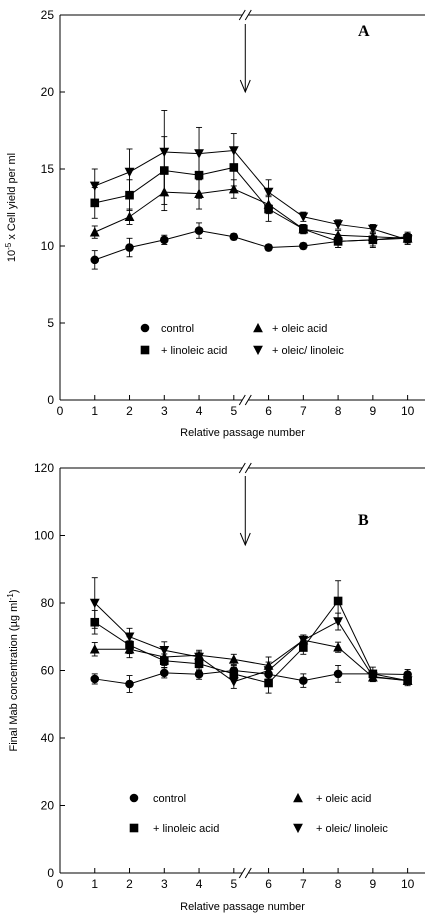 This screenshot has height=917, width=430. What do you see at coordinates (303, 884) in the screenshot?
I see `x-tick-label: 7` at bounding box center [303, 884].